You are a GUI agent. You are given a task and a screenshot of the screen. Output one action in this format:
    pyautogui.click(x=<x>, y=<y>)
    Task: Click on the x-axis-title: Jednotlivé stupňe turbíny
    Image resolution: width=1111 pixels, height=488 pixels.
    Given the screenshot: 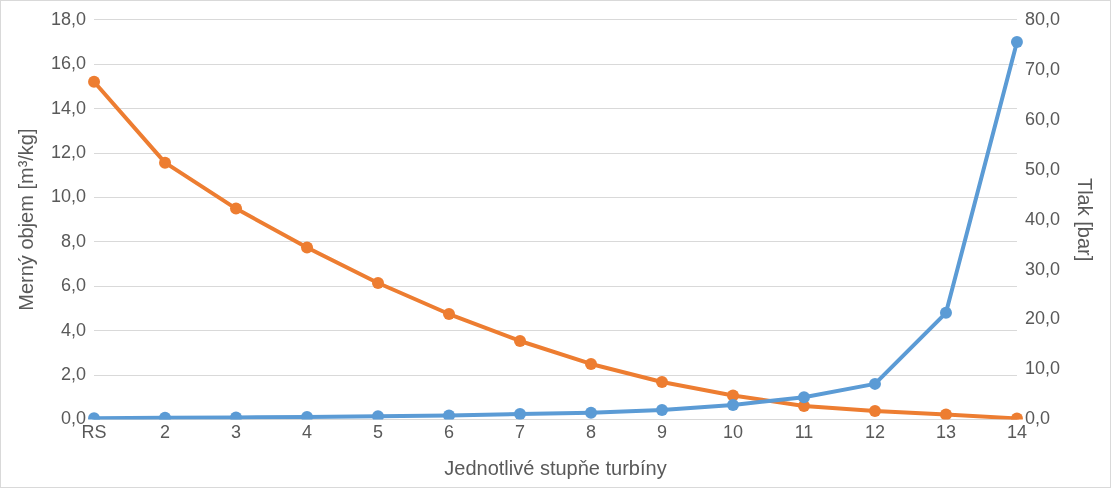 What is the action you would take?
    pyautogui.click(x=555, y=467)
    